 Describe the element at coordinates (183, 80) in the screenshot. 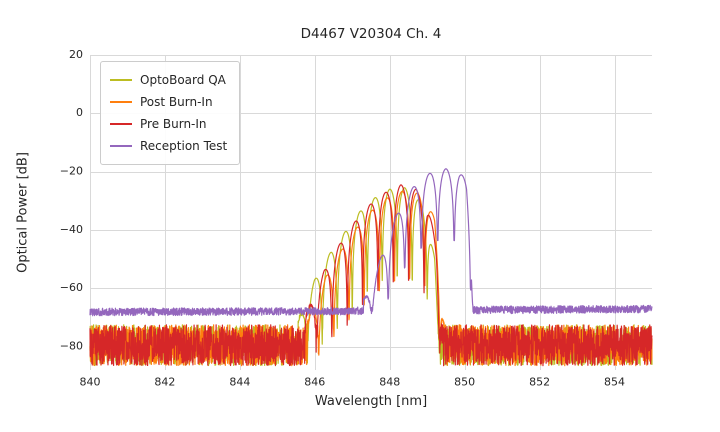

I see `legend-item-label: OptoBoard QA` at that location.